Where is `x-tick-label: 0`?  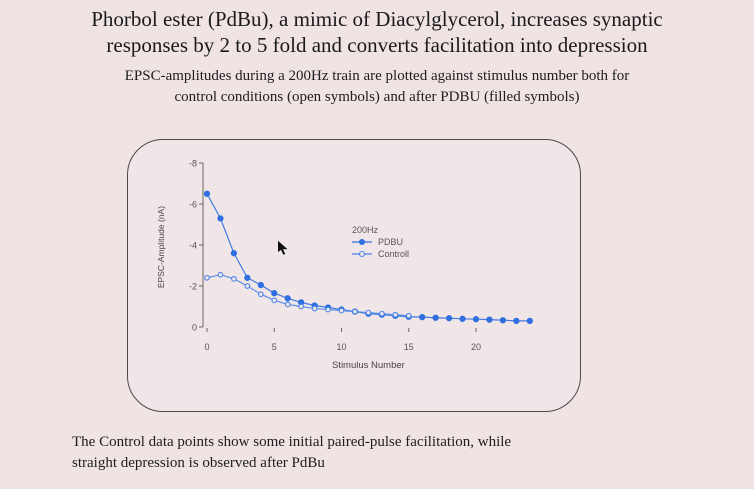
x-tick-label: 0 is located at coordinates (206, 347).